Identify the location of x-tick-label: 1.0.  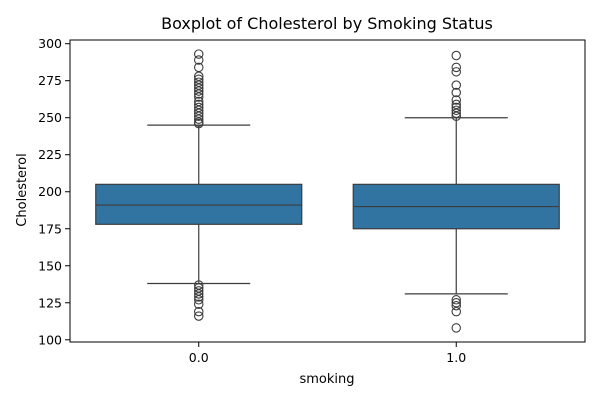
(456, 357).